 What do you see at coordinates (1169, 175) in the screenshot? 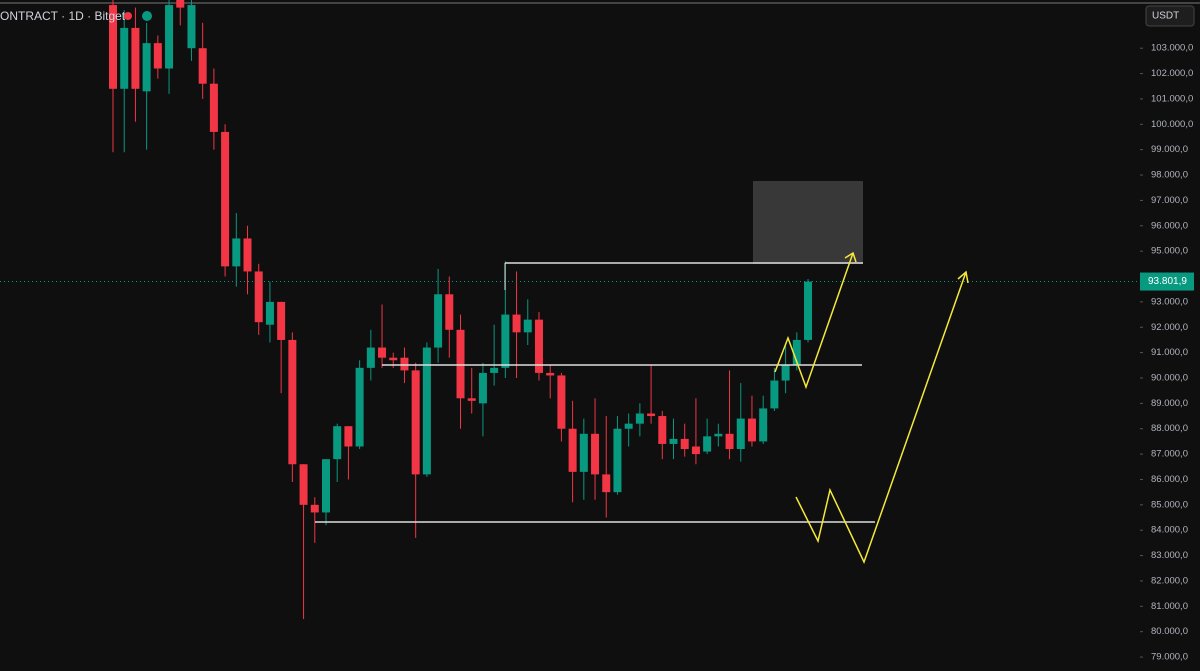
I see `y-tick-label: 98.000,0` at bounding box center [1169, 175].